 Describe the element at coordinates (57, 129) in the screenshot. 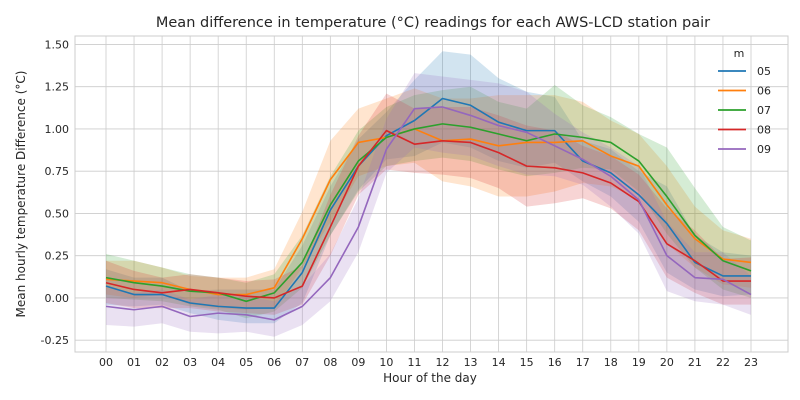

I see `y-tick-label: 1.00` at that location.